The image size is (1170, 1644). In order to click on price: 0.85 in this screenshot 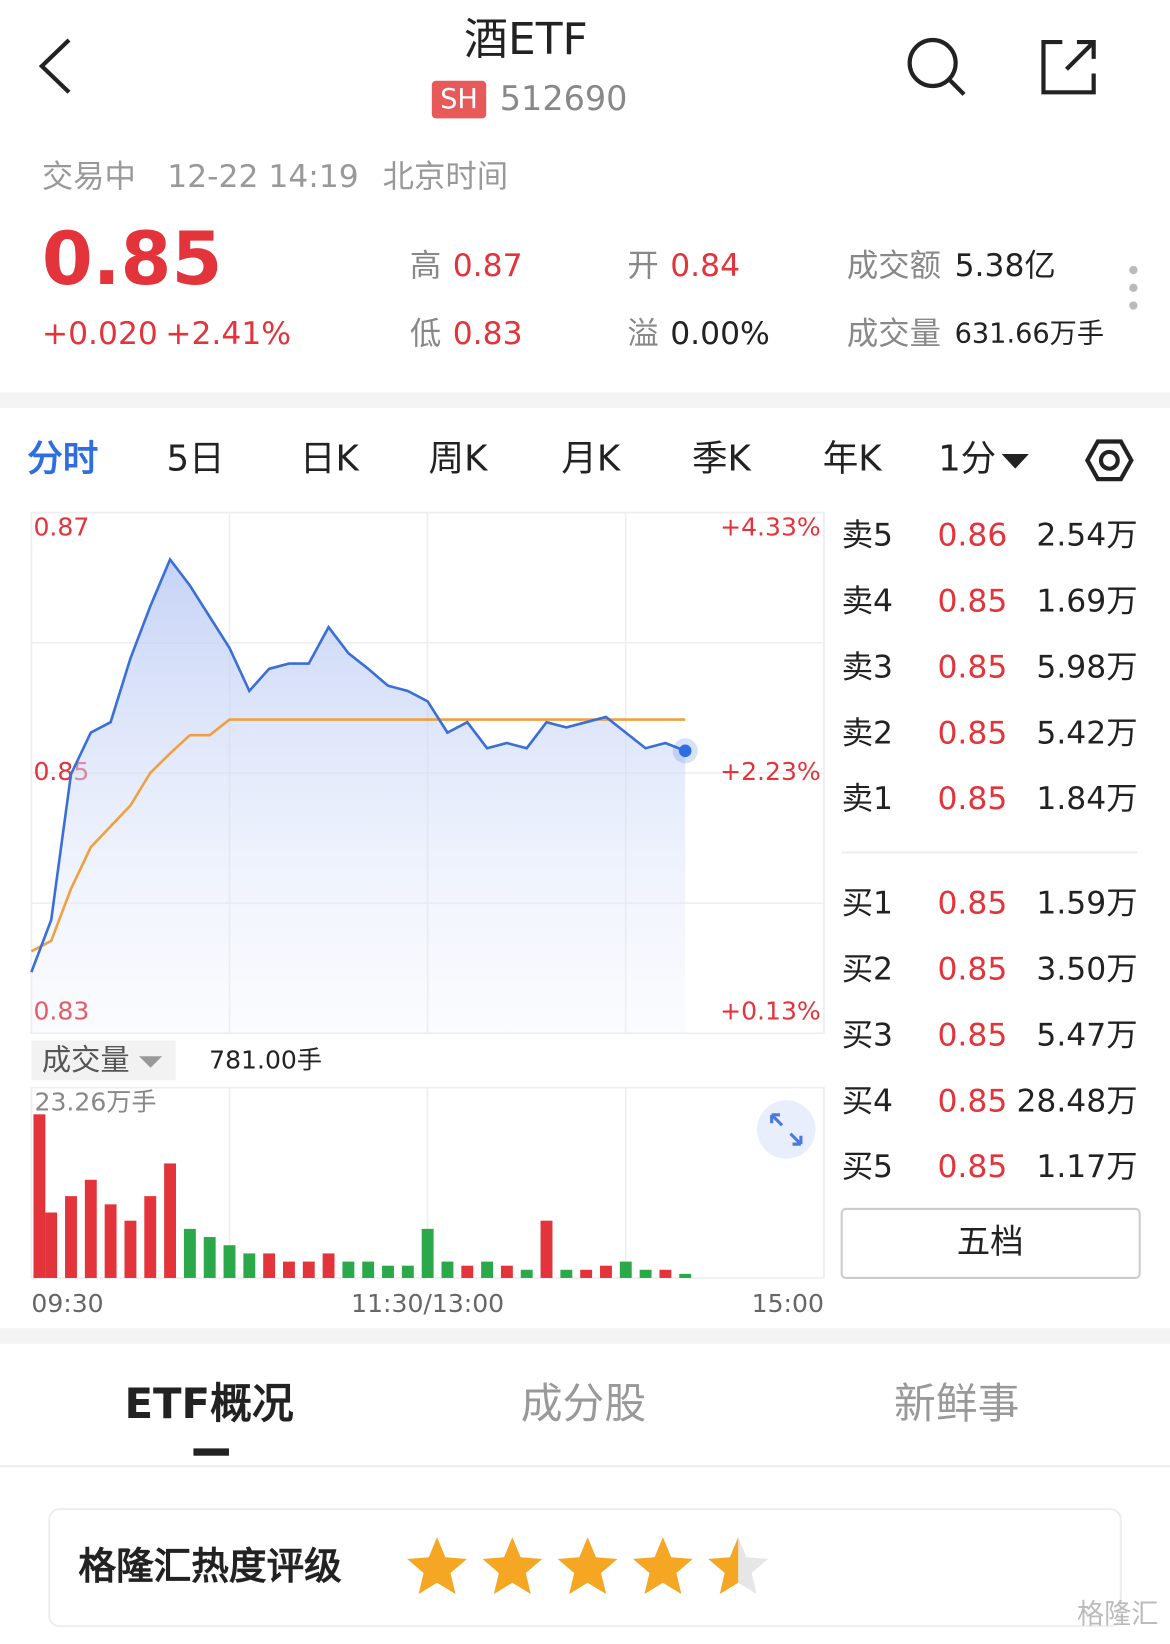, I will do `click(132, 259)`.